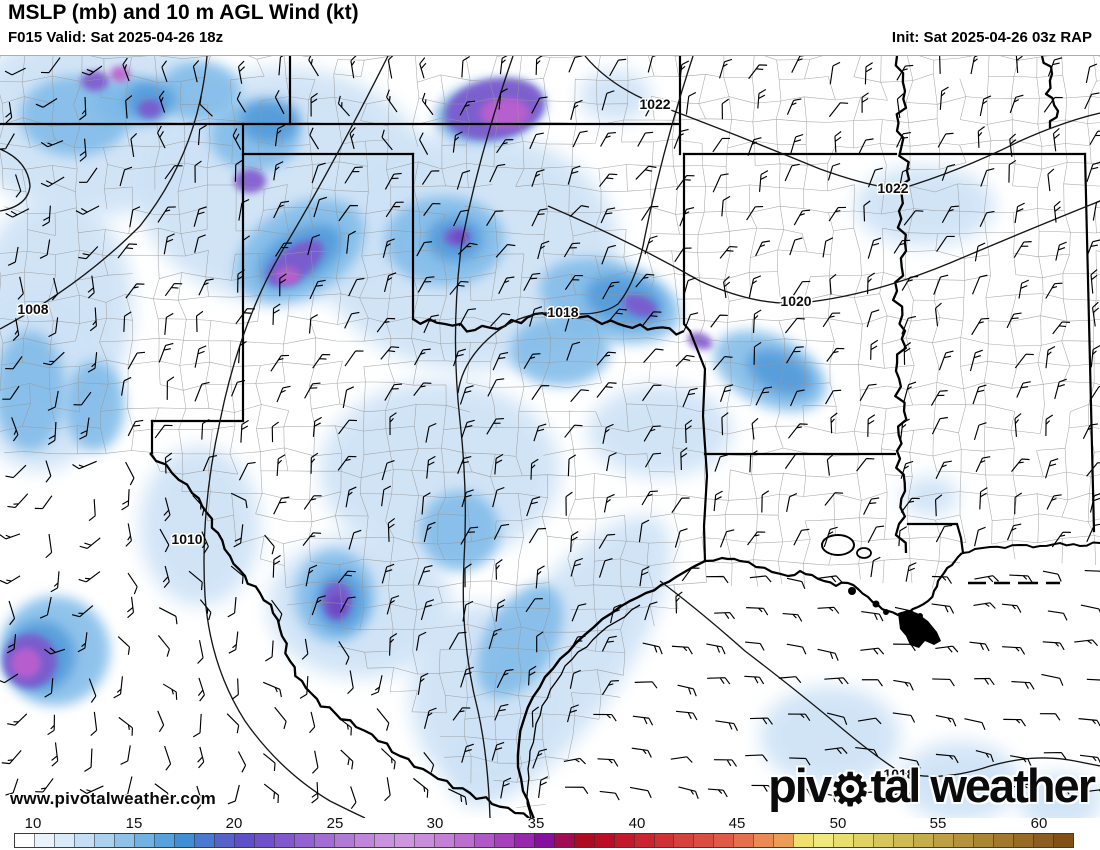 This screenshot has height=850, width=1100. What do you see at coordinates (838, 823) in the screenshot?
I see `colorbar-tick-label: 50` at bounding box center [838, 823].